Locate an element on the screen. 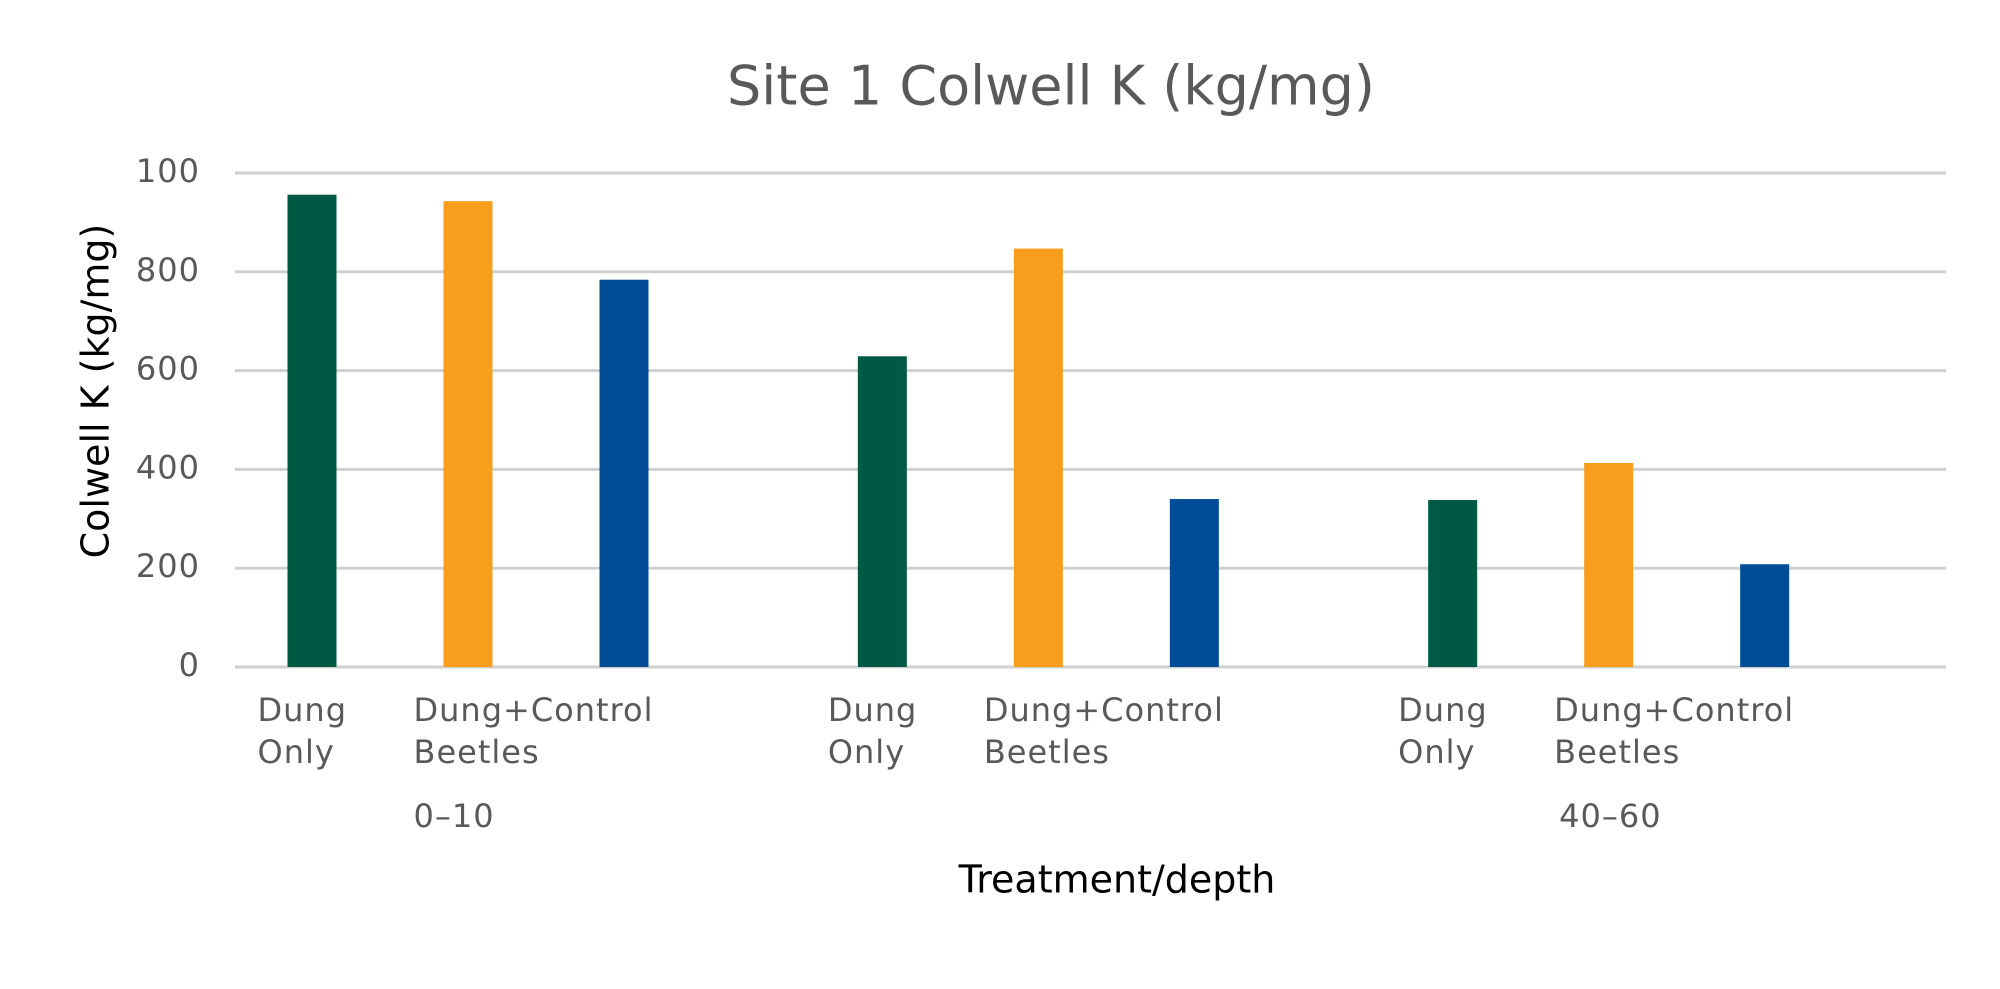 The height and width of the screenshot is (989, 2000). y-tick-label: 800 is located at coordinates (168, 270).